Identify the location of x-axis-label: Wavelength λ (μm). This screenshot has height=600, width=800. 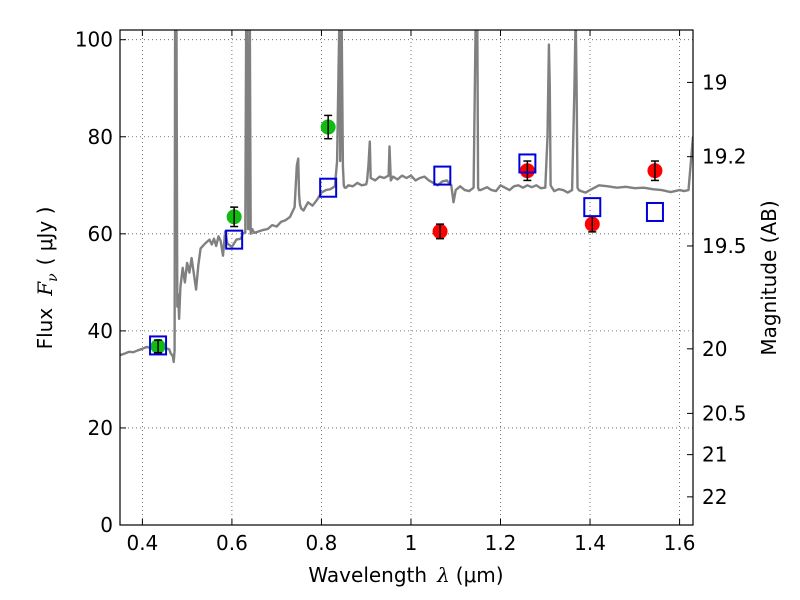
(405, 575).